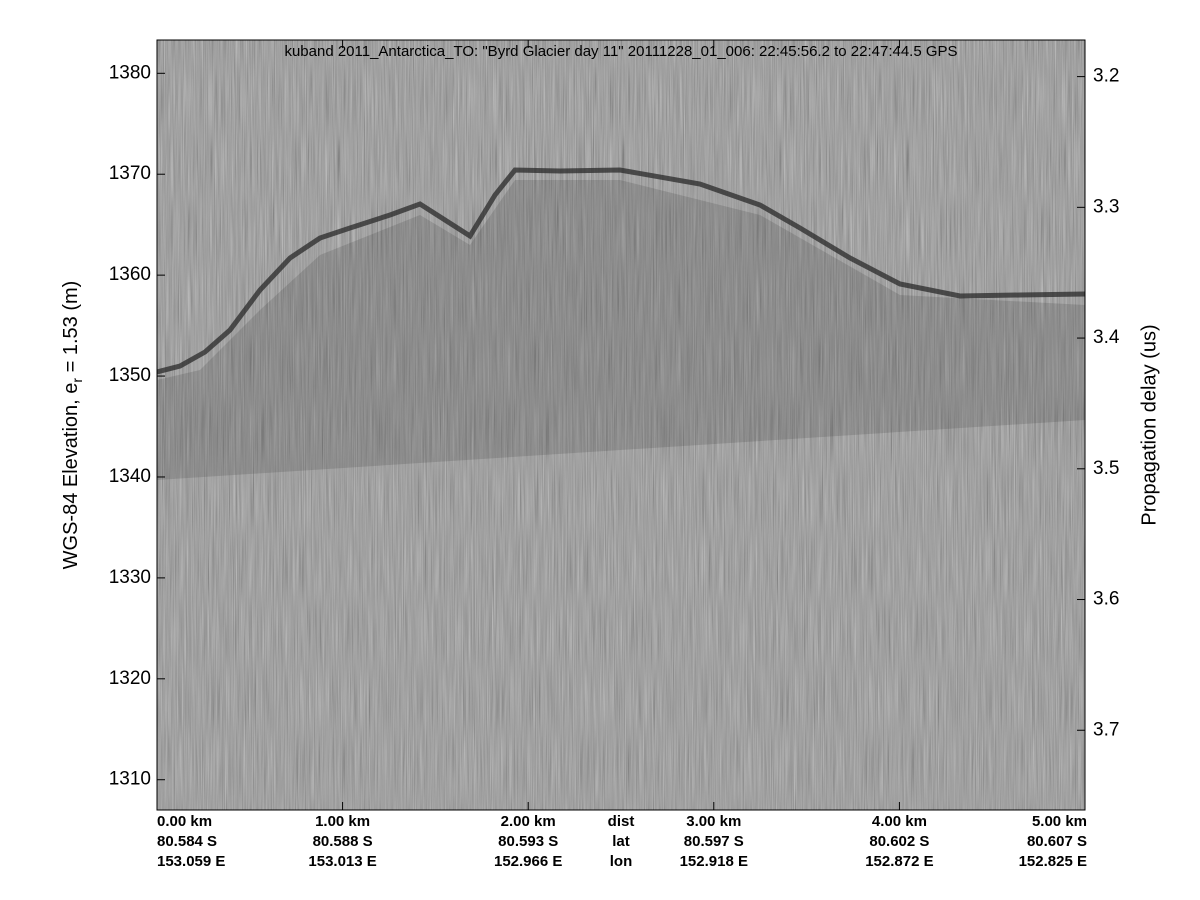  I want to click on y-tick-label: 1360, so click(130, 274).